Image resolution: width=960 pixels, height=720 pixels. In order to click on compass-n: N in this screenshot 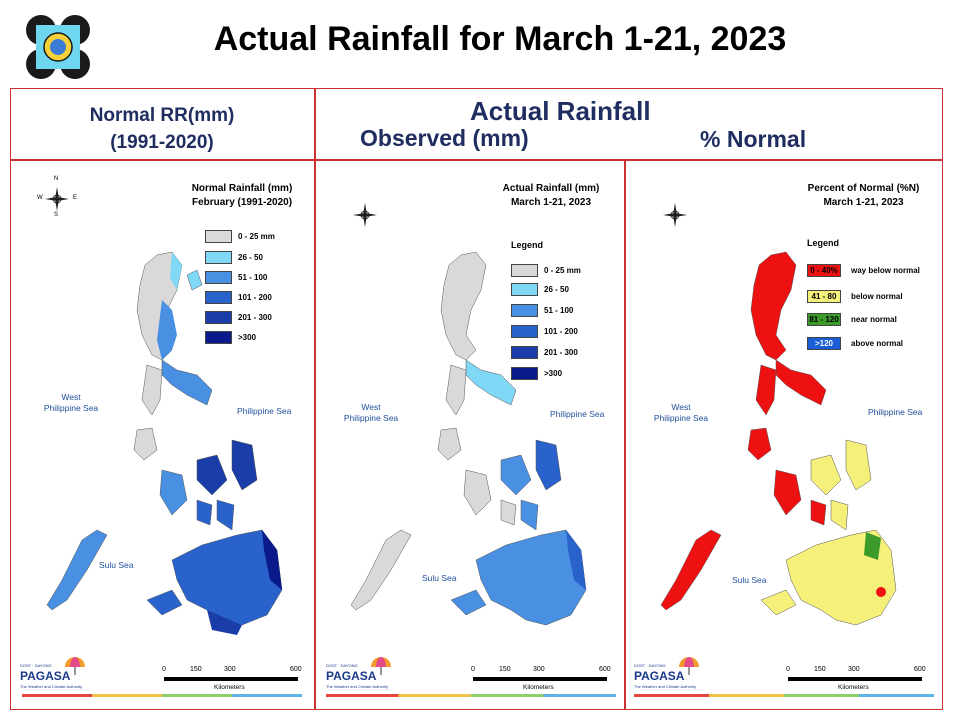, I will do `click(56, 179)`.